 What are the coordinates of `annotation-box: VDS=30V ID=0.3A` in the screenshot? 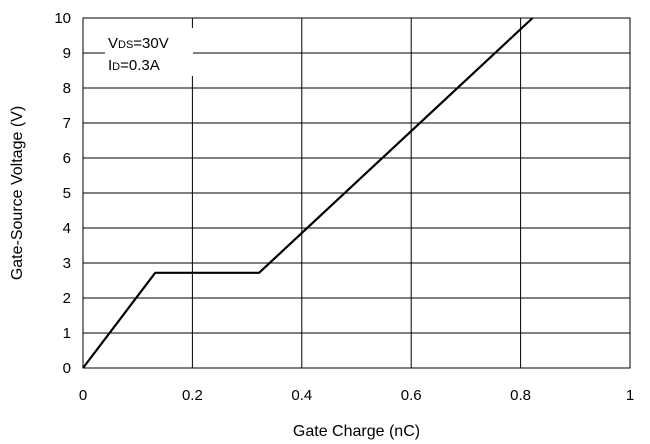 It's located at (149, 52).